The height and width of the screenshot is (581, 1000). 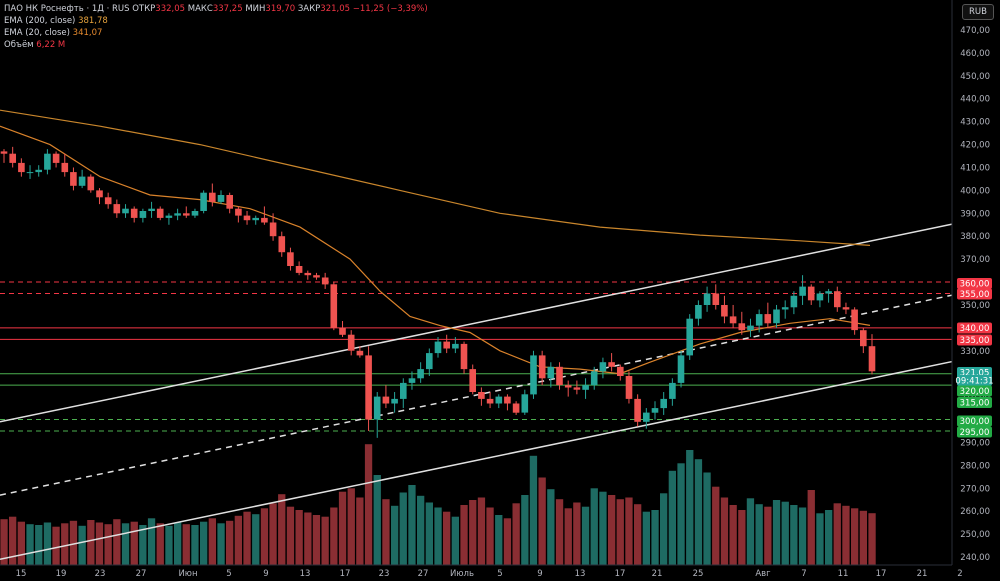 I want to click on price-tick-label: 380,00, so click(x=975, y=237).